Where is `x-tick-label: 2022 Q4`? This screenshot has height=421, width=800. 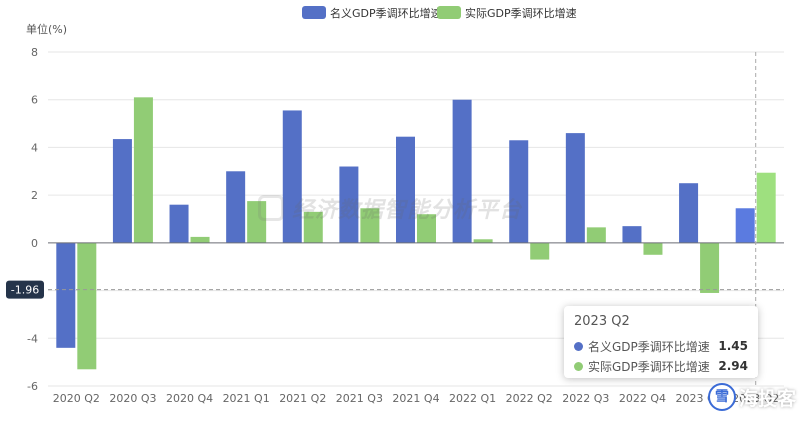 x-tick-label: 2022 Q4 is located at coordinates (642, 398).